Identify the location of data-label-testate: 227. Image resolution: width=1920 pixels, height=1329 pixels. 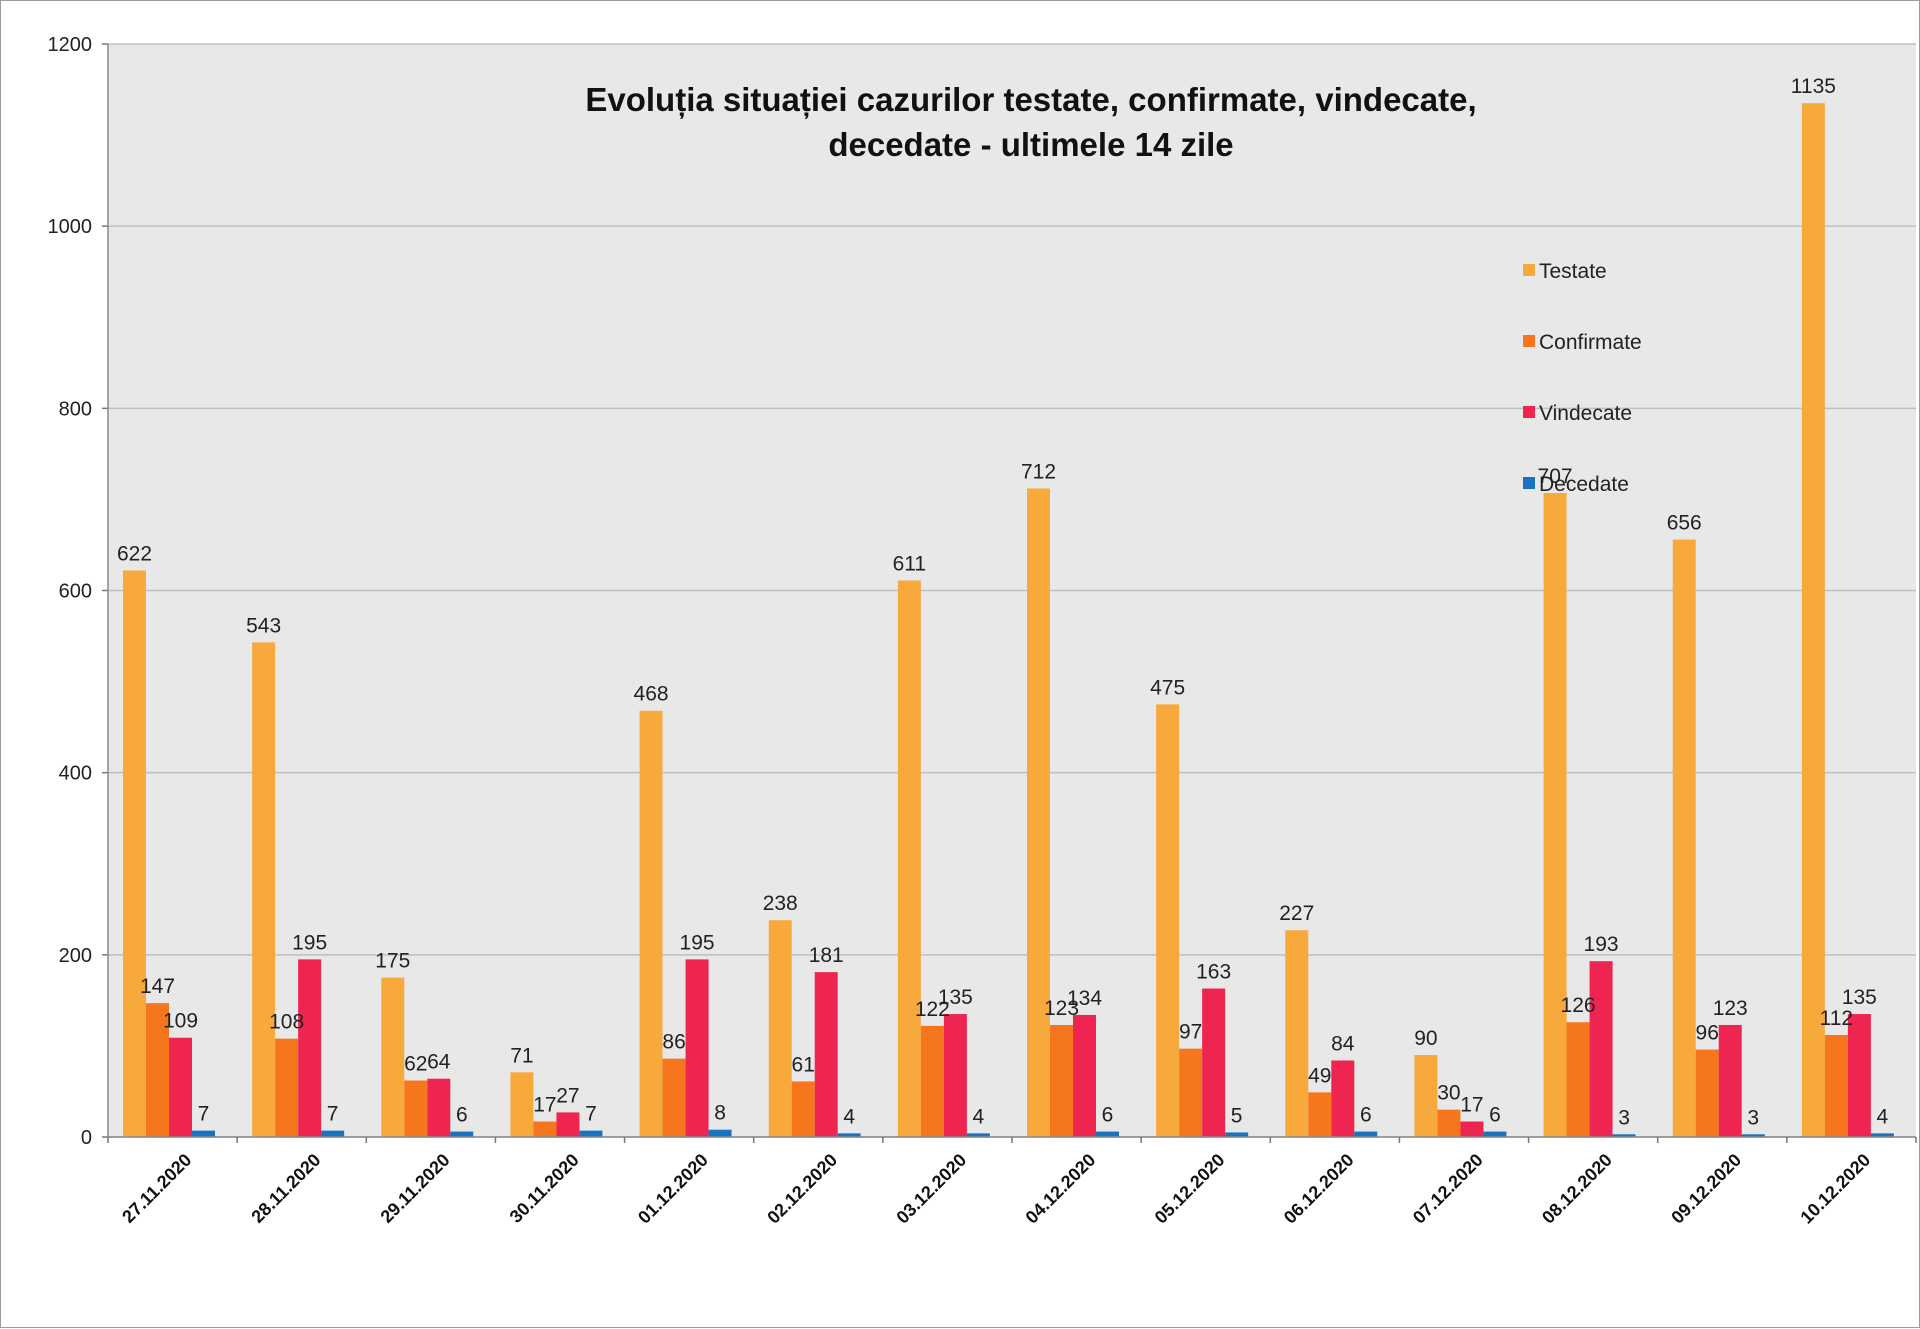
(1296, 913).